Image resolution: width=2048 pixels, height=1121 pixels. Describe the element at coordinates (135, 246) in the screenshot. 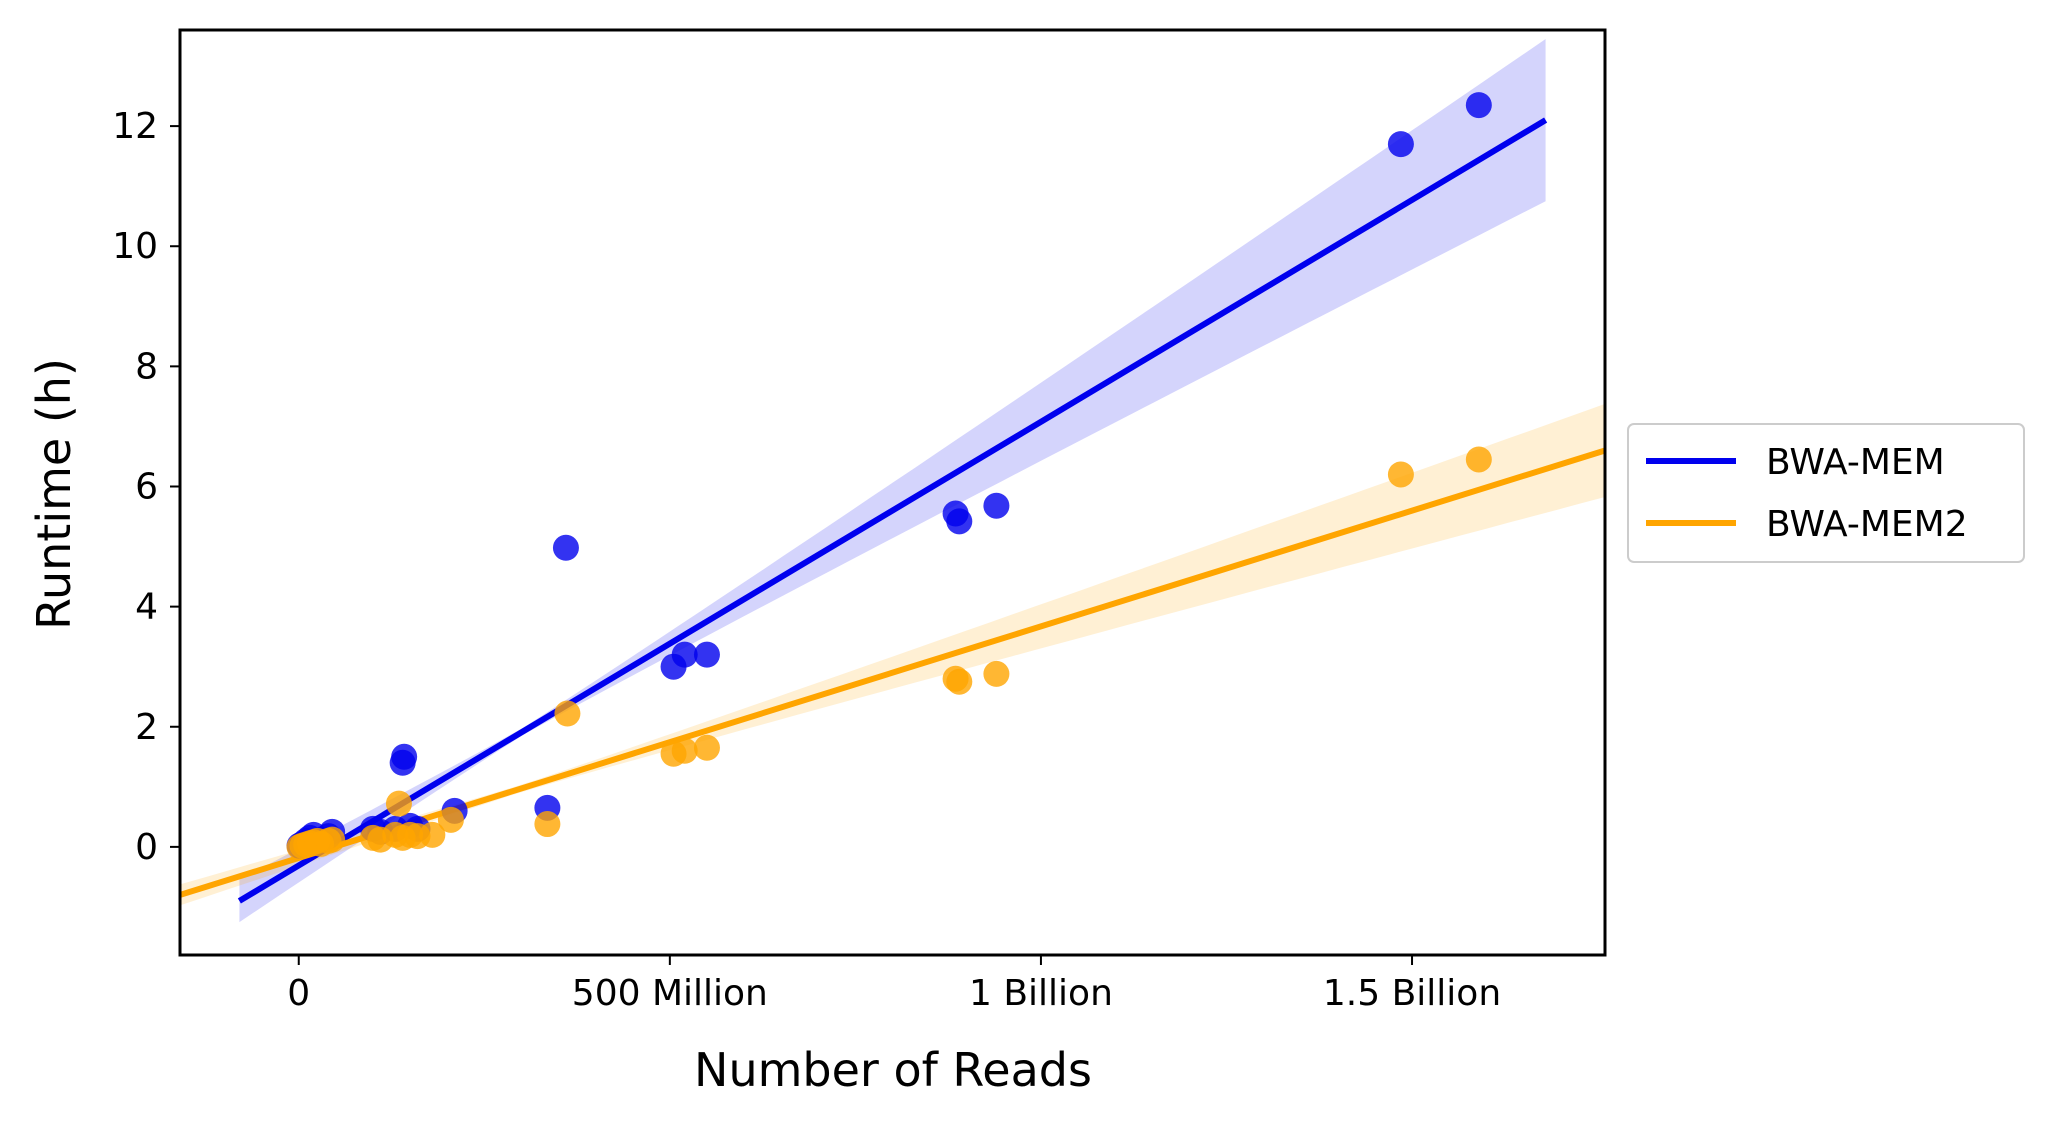

I see `y-tick-label: 10` at that location.